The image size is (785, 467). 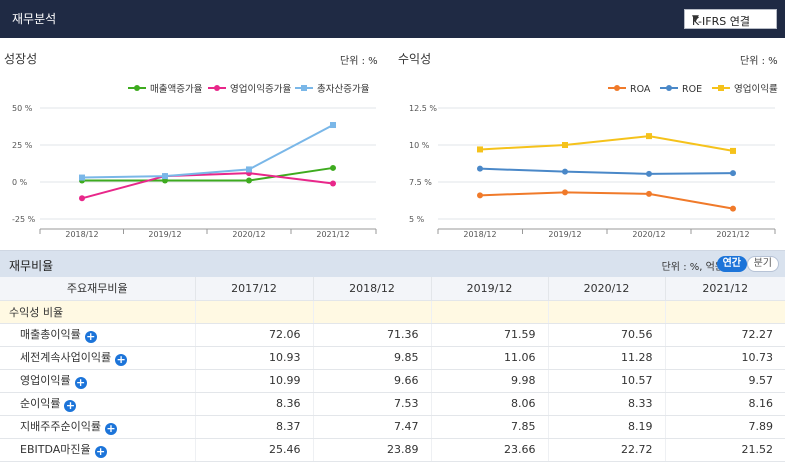 I want to click on value-cell: 8.16, so click(x=725, y=404).